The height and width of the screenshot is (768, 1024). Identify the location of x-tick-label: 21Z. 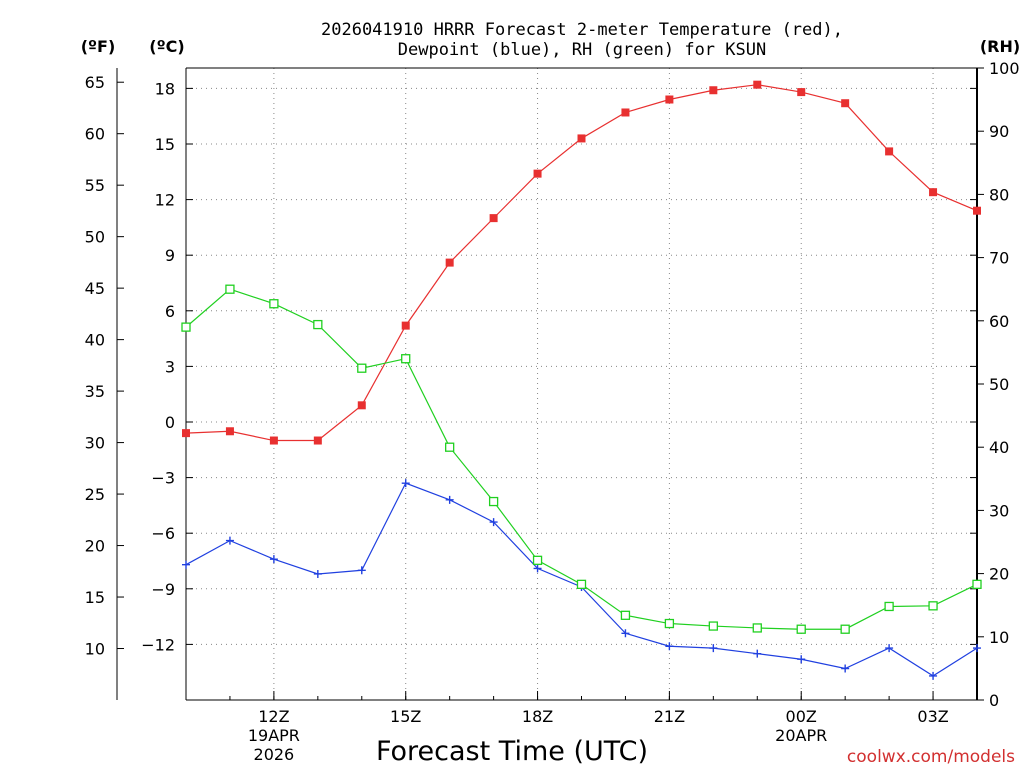
(669, 716).